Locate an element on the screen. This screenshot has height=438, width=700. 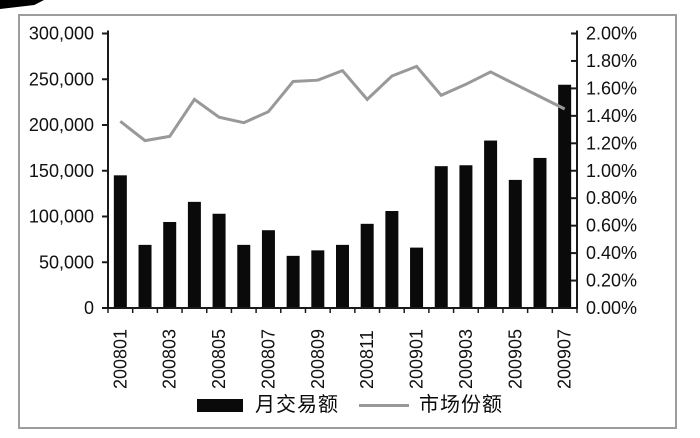
x-axis-label-200811: 200811 is located at coordinates (367, 359).